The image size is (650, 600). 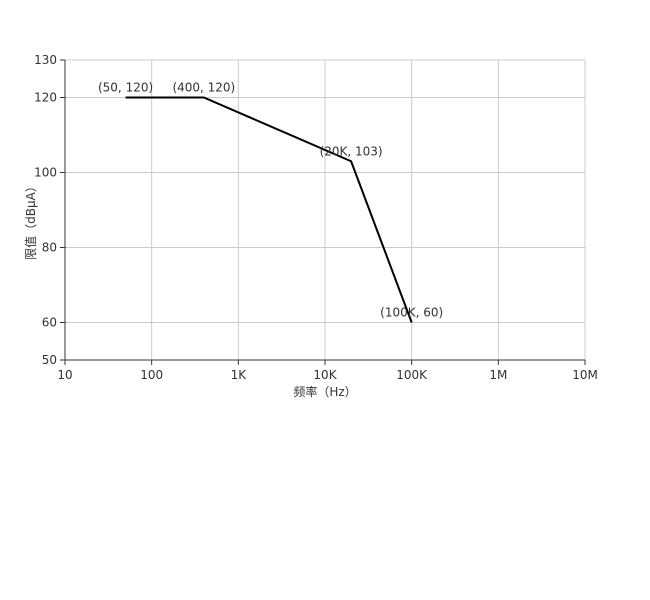 What do you see at coordinates (49, 360) in the screenshot?
I see `y-tick-label: 50` at bounding box center [49, 360].